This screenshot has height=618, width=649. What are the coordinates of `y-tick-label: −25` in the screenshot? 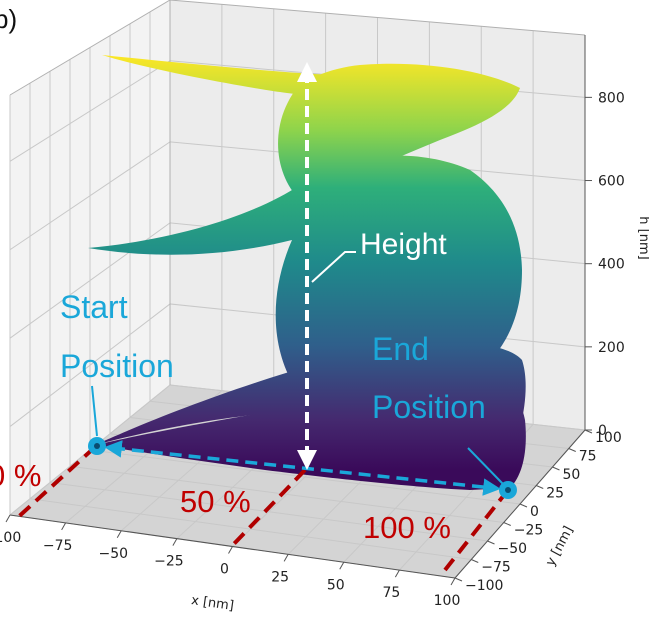 It's located at (529, 531).